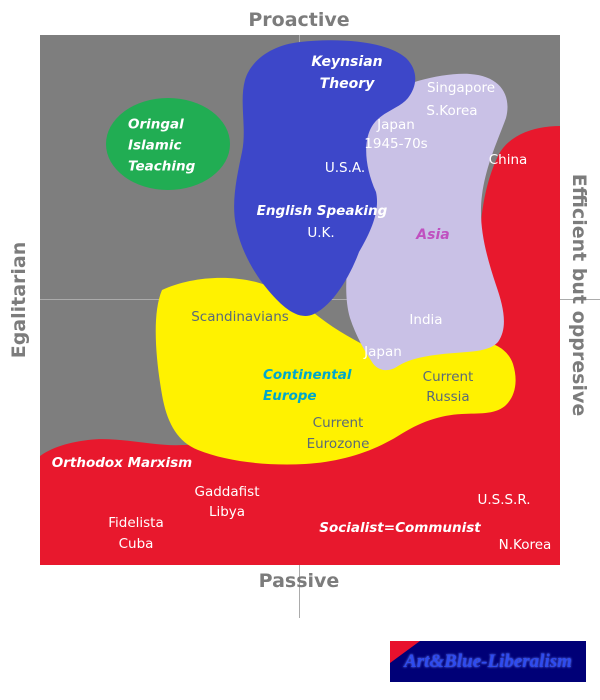 The image size is (600, 700). I want to click on axis-label-passive: Passive, so click(299, 581).